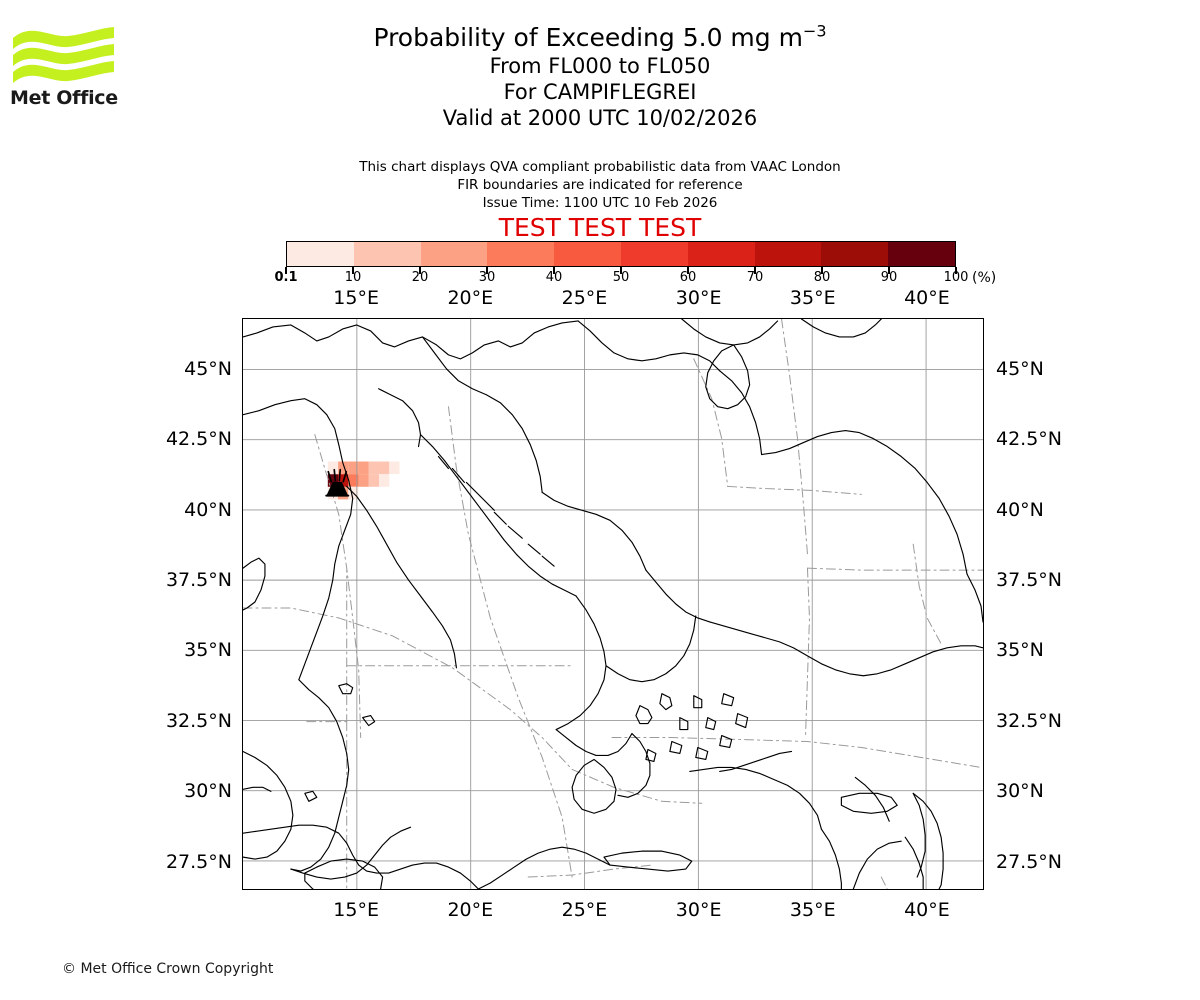  I want to click on colorbar-label-100: 100, so click(956, 277).